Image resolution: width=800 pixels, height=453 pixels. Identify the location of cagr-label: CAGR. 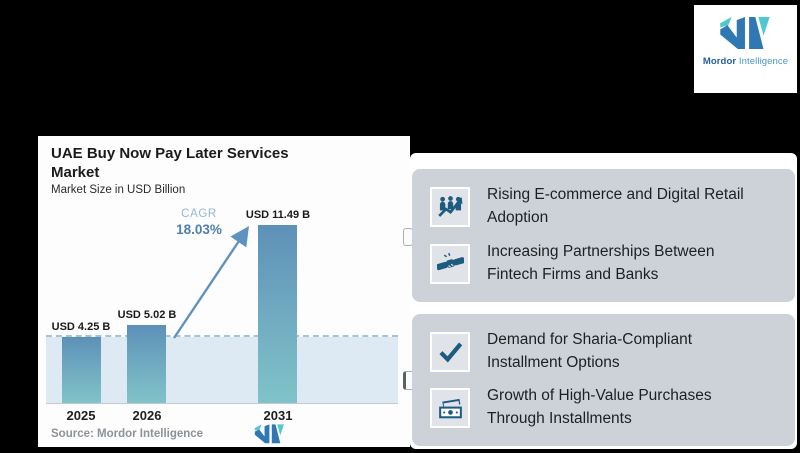
(199, 214).